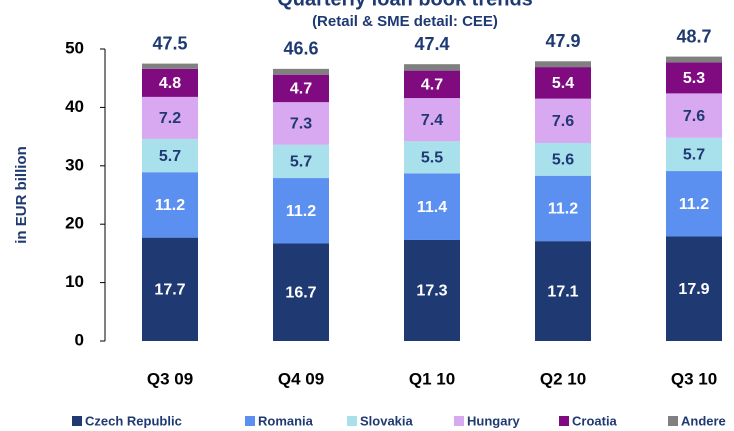 The width and height of the screenshot is (734, 431). Describe the element at coordinates (703, 420) in the screenshot. I see `legend-label: Andere` at that location.